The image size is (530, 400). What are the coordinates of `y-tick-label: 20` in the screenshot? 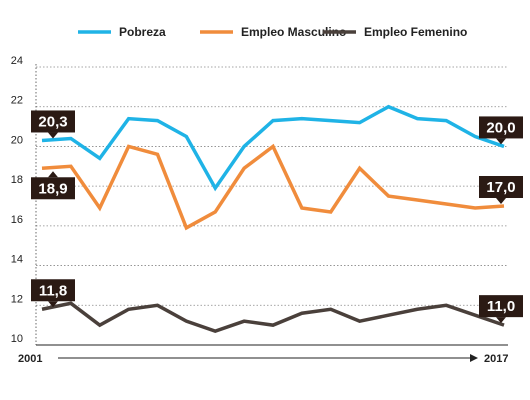 It's located at (17, 140).